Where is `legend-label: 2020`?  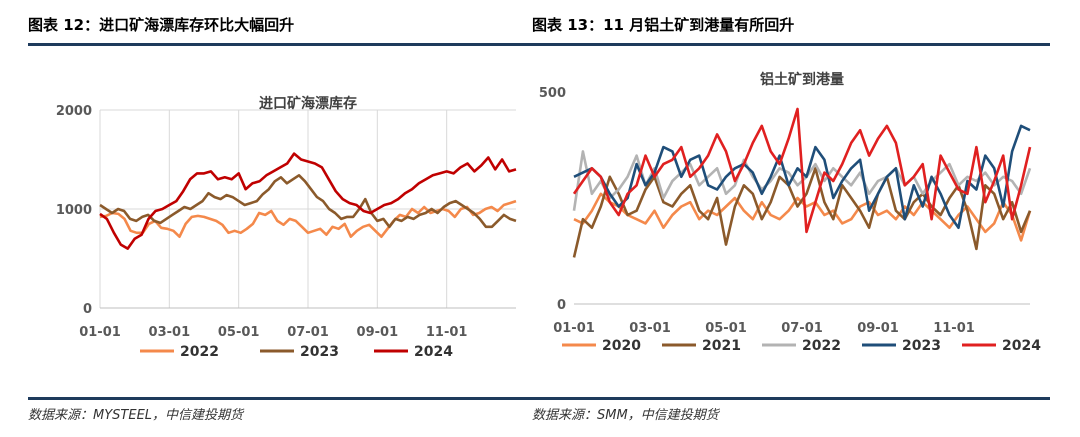 legend-label: 2020 is located at coordinates (621, 346).